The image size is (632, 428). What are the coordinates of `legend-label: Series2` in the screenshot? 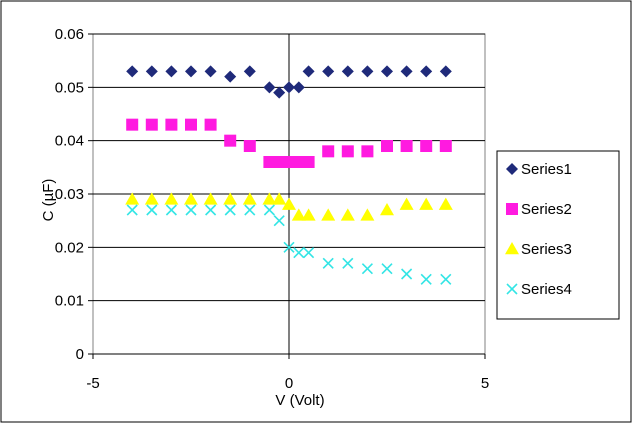 It's located at (546, 209).